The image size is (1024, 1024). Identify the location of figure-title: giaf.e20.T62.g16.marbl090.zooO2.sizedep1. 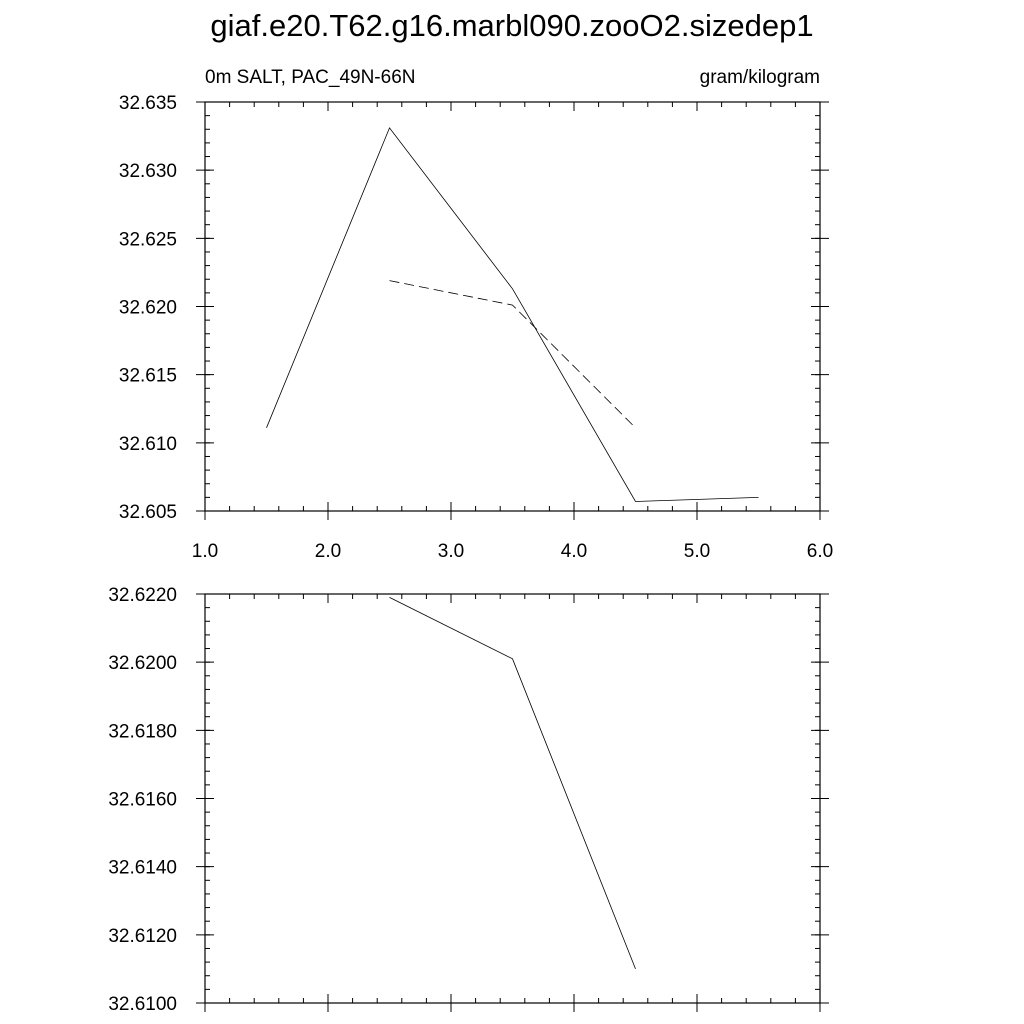
(511, 25).